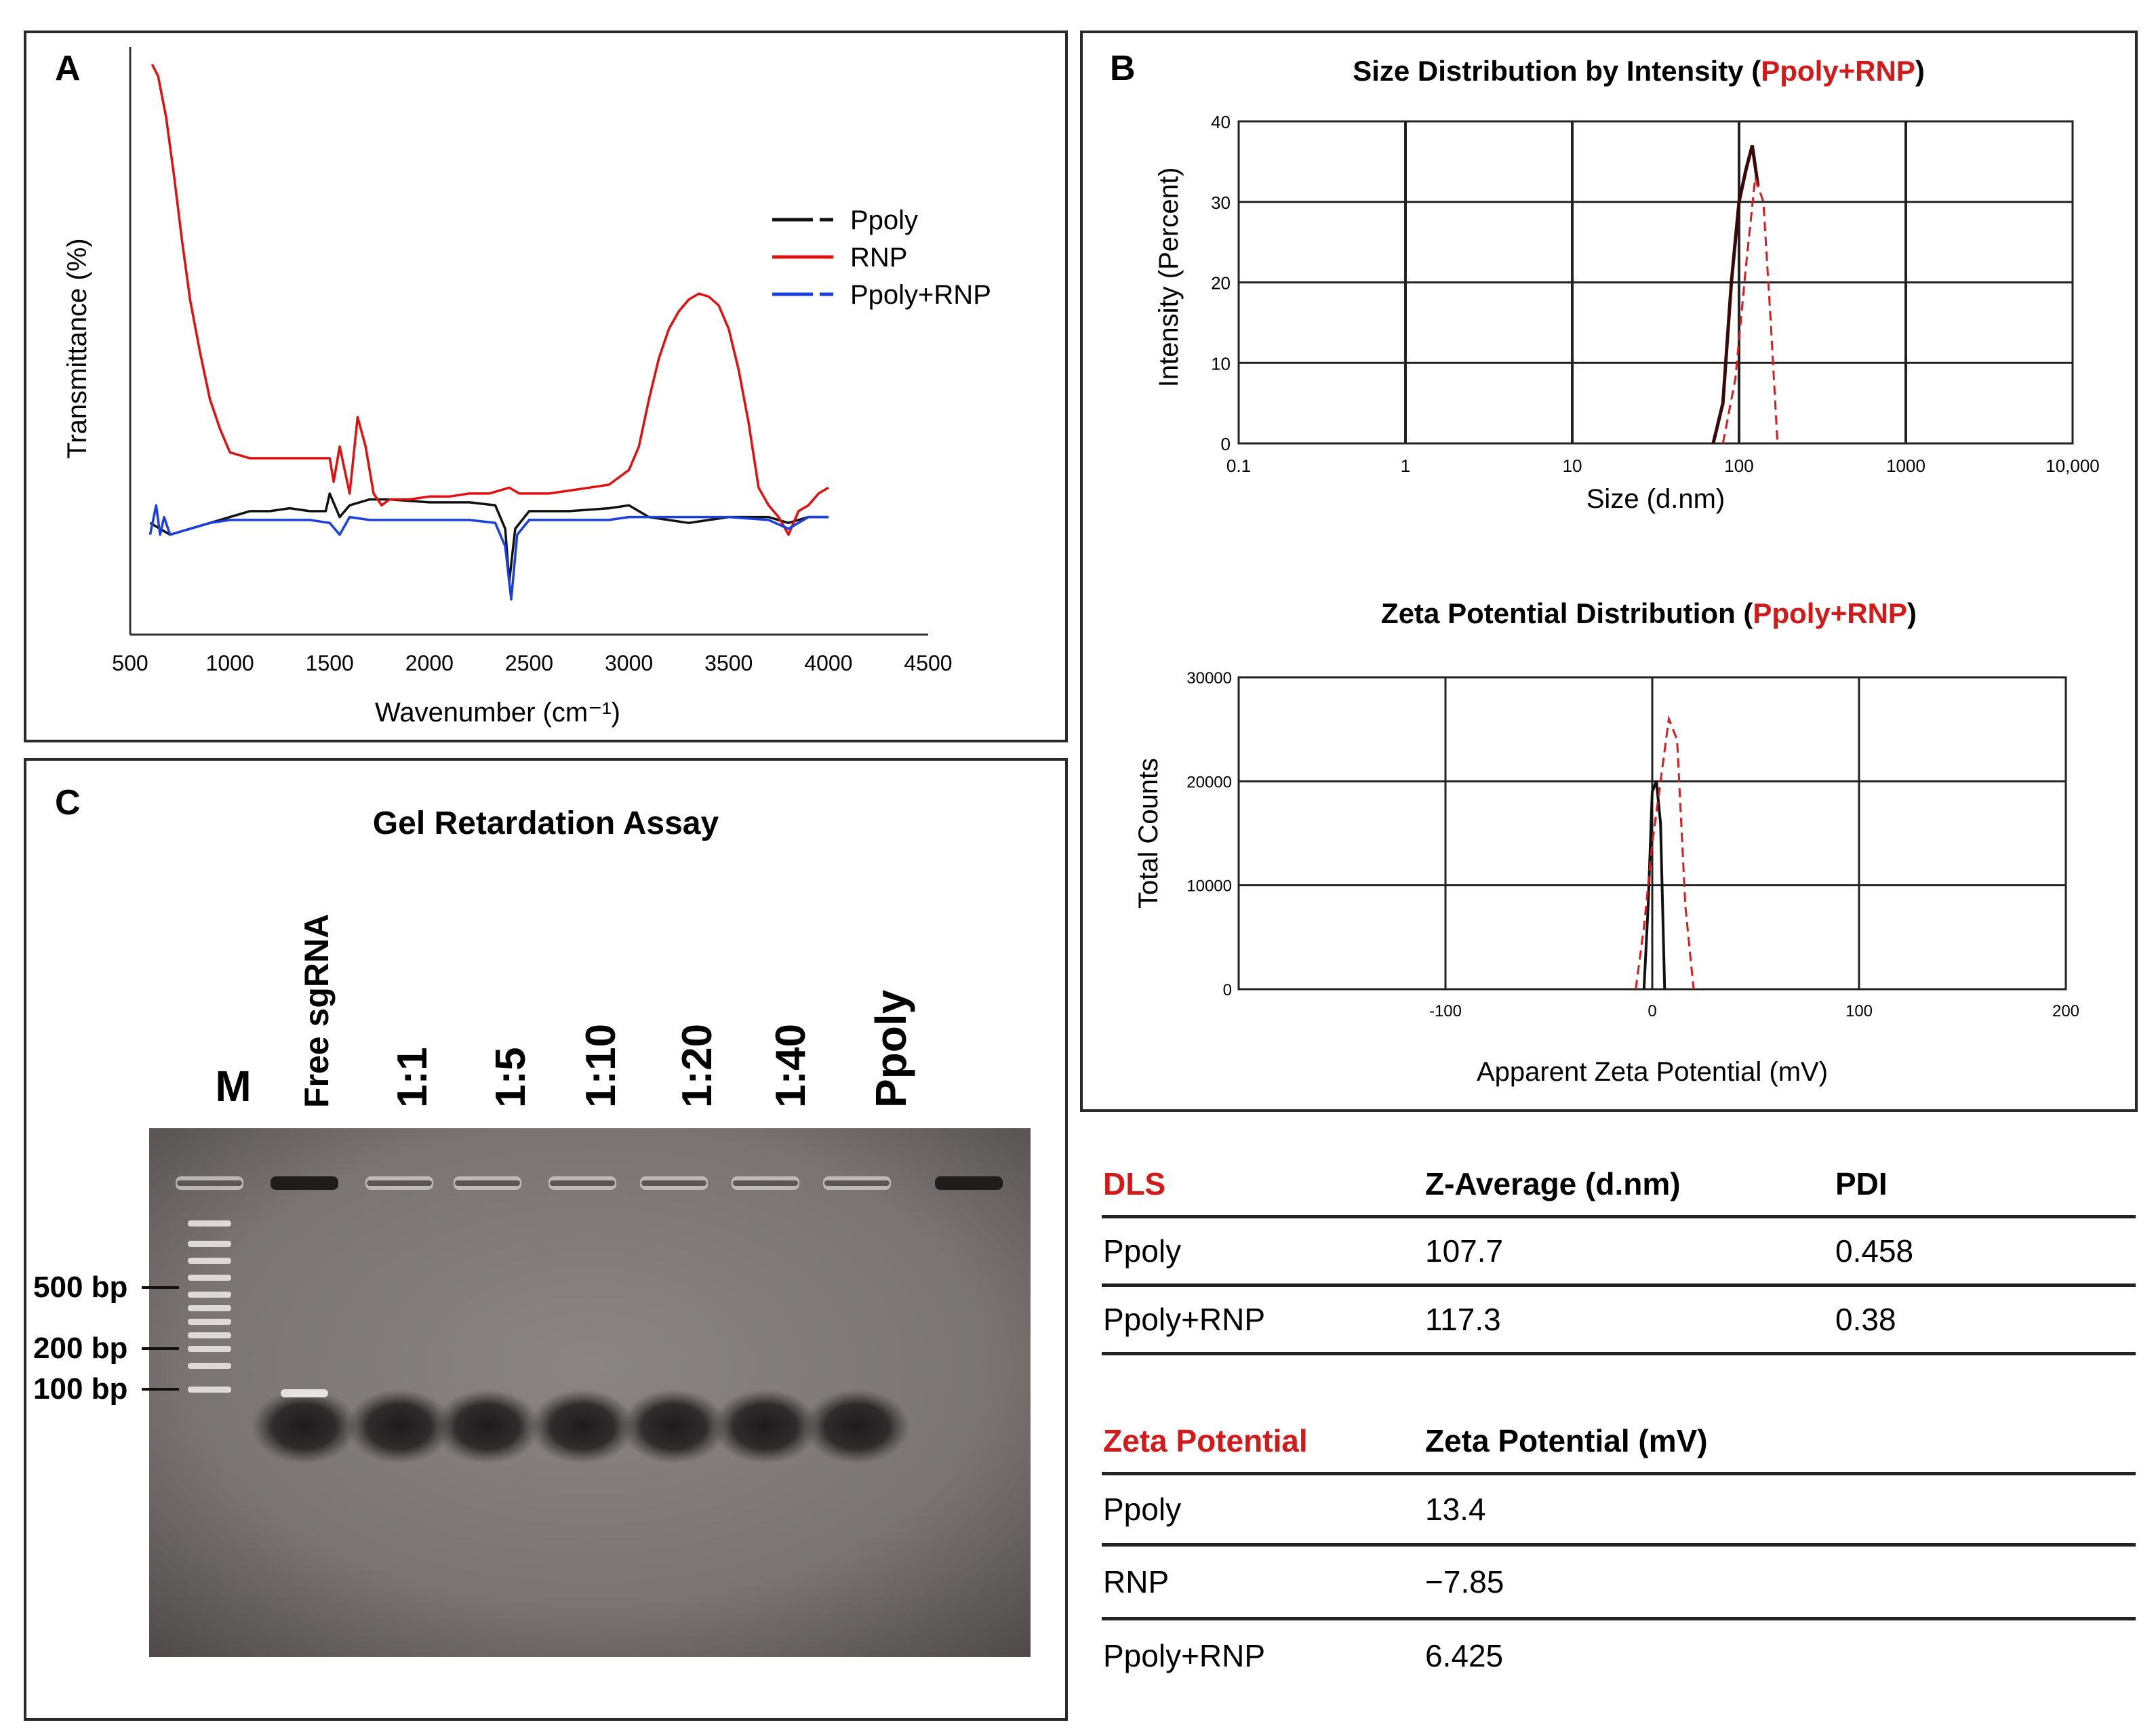 This screenshot has width=2156, height=1733. Describe the element at coordinates (601, 1066) in the screenshot. I see `lane-label: 1:10` at that location.